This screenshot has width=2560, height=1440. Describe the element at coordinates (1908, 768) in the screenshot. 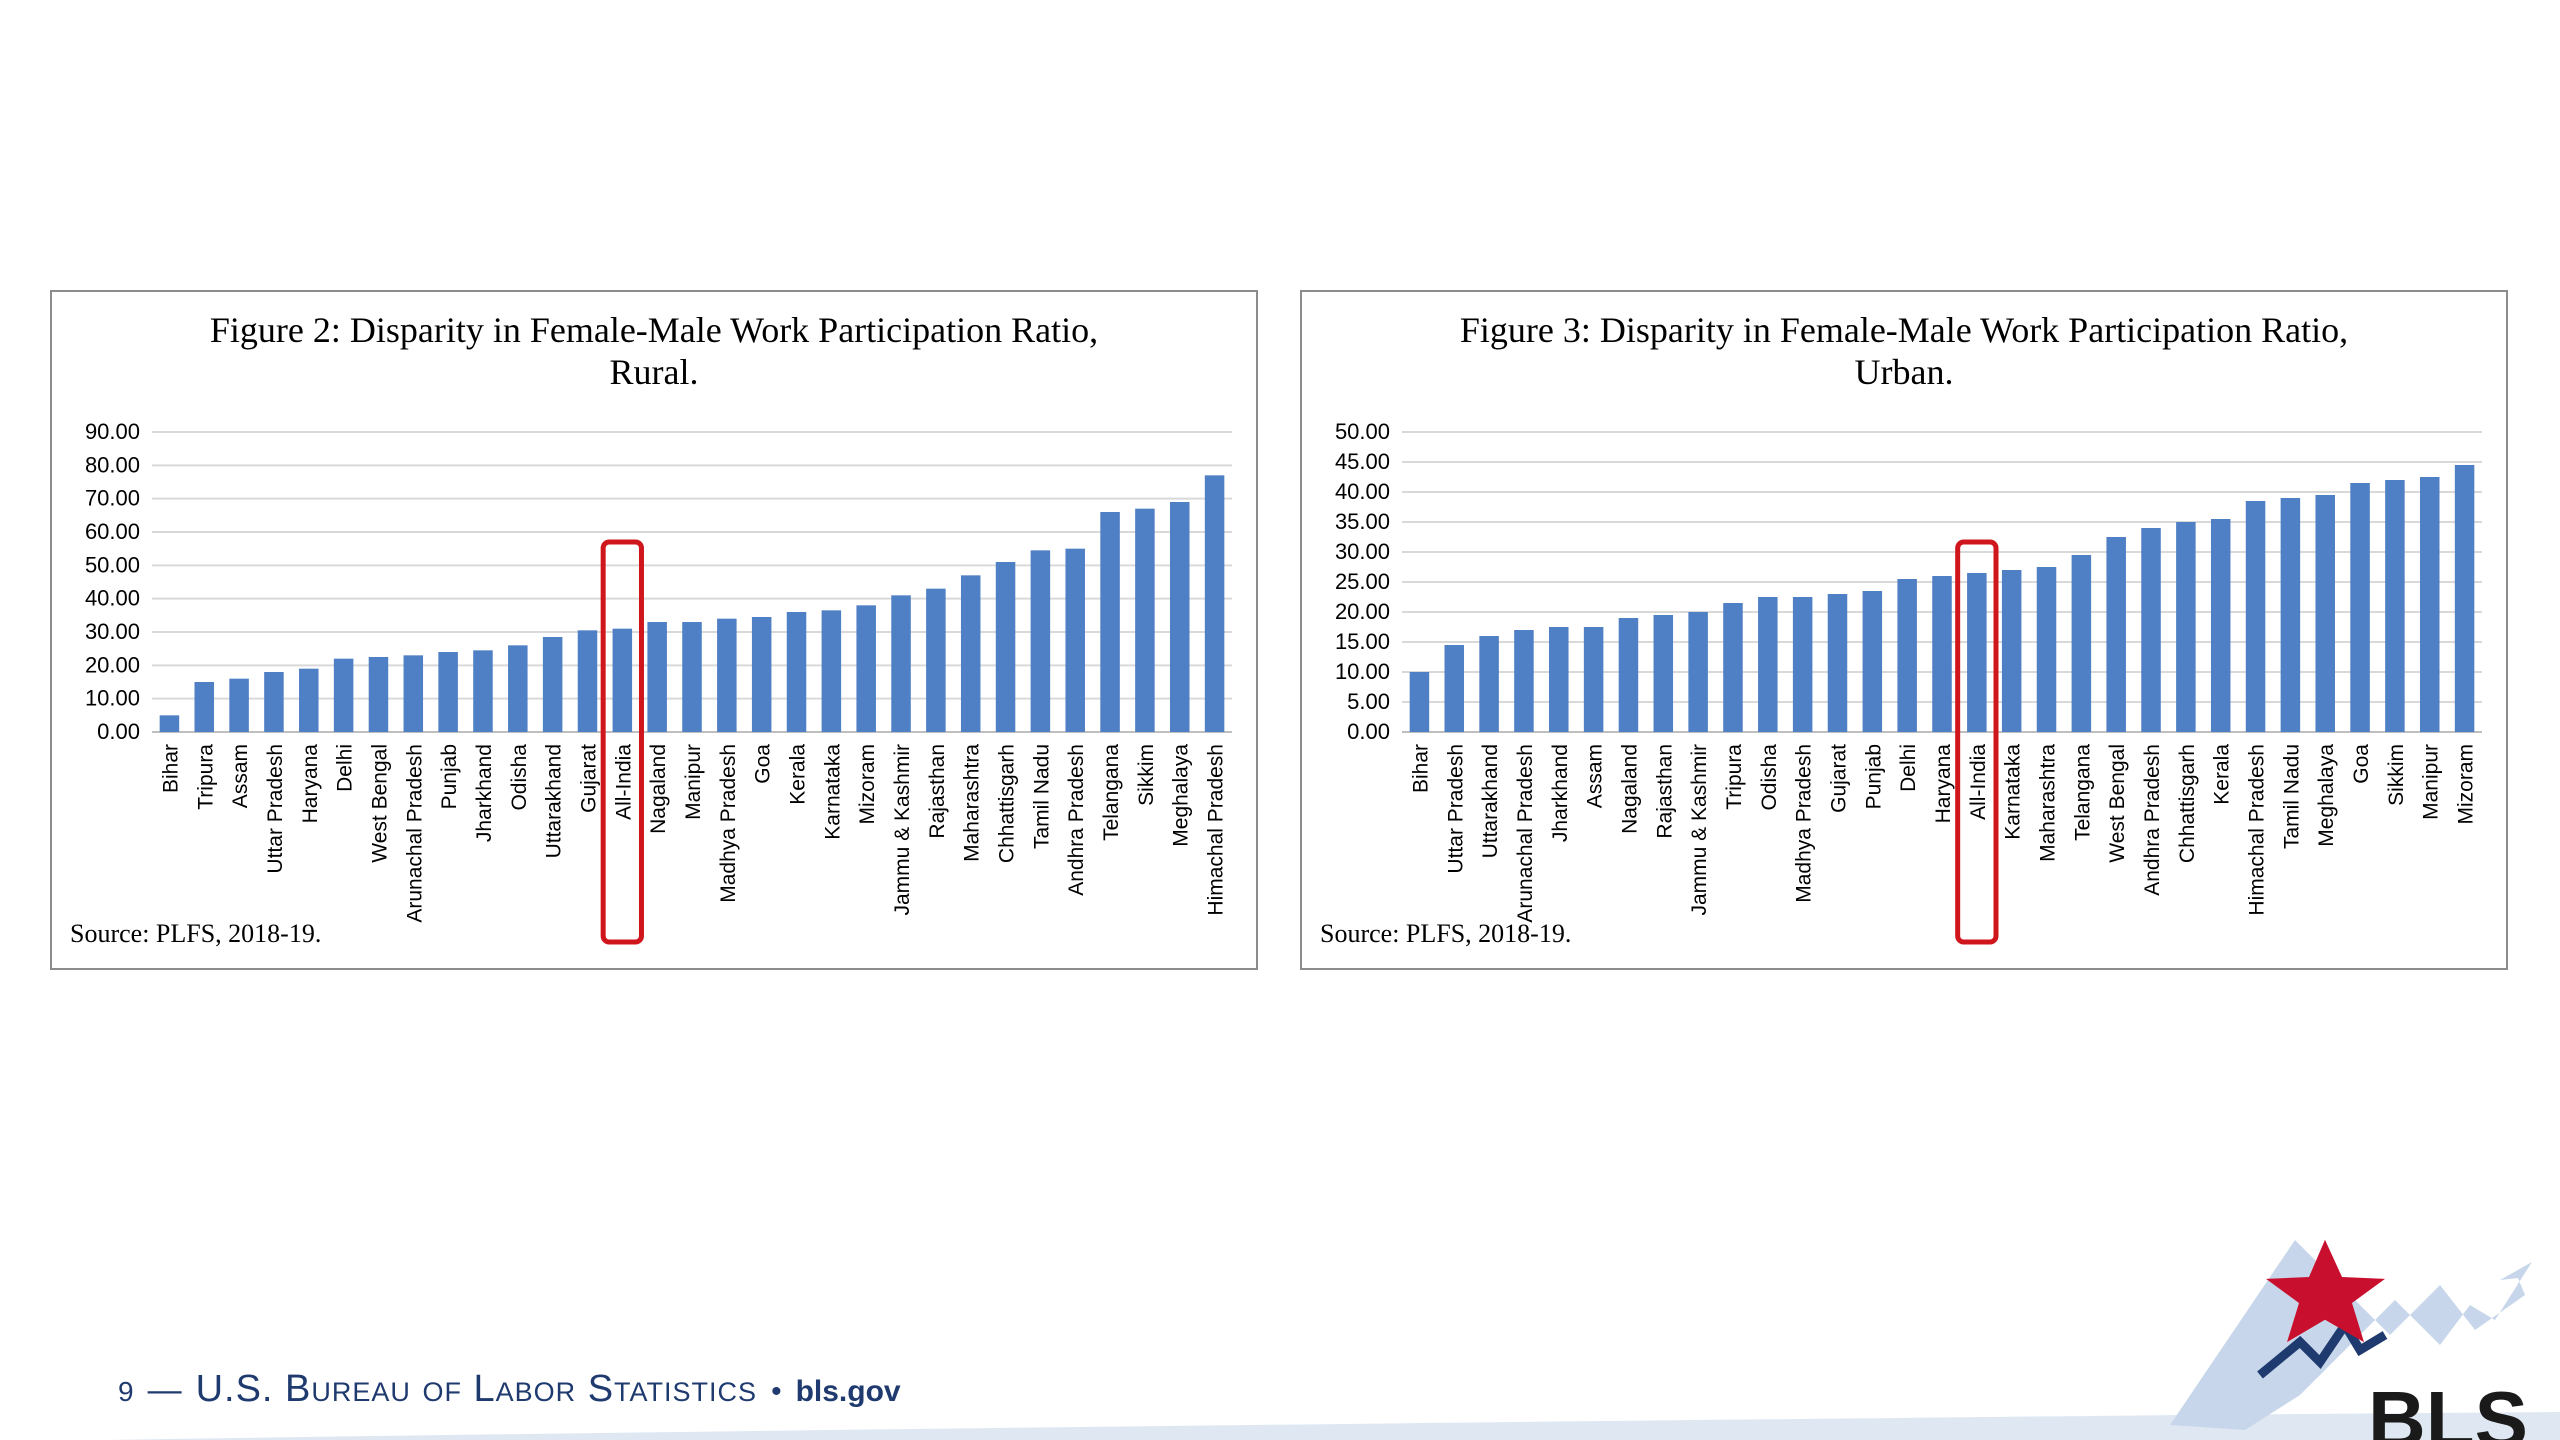

I see `category-label: Delhi` at that location.